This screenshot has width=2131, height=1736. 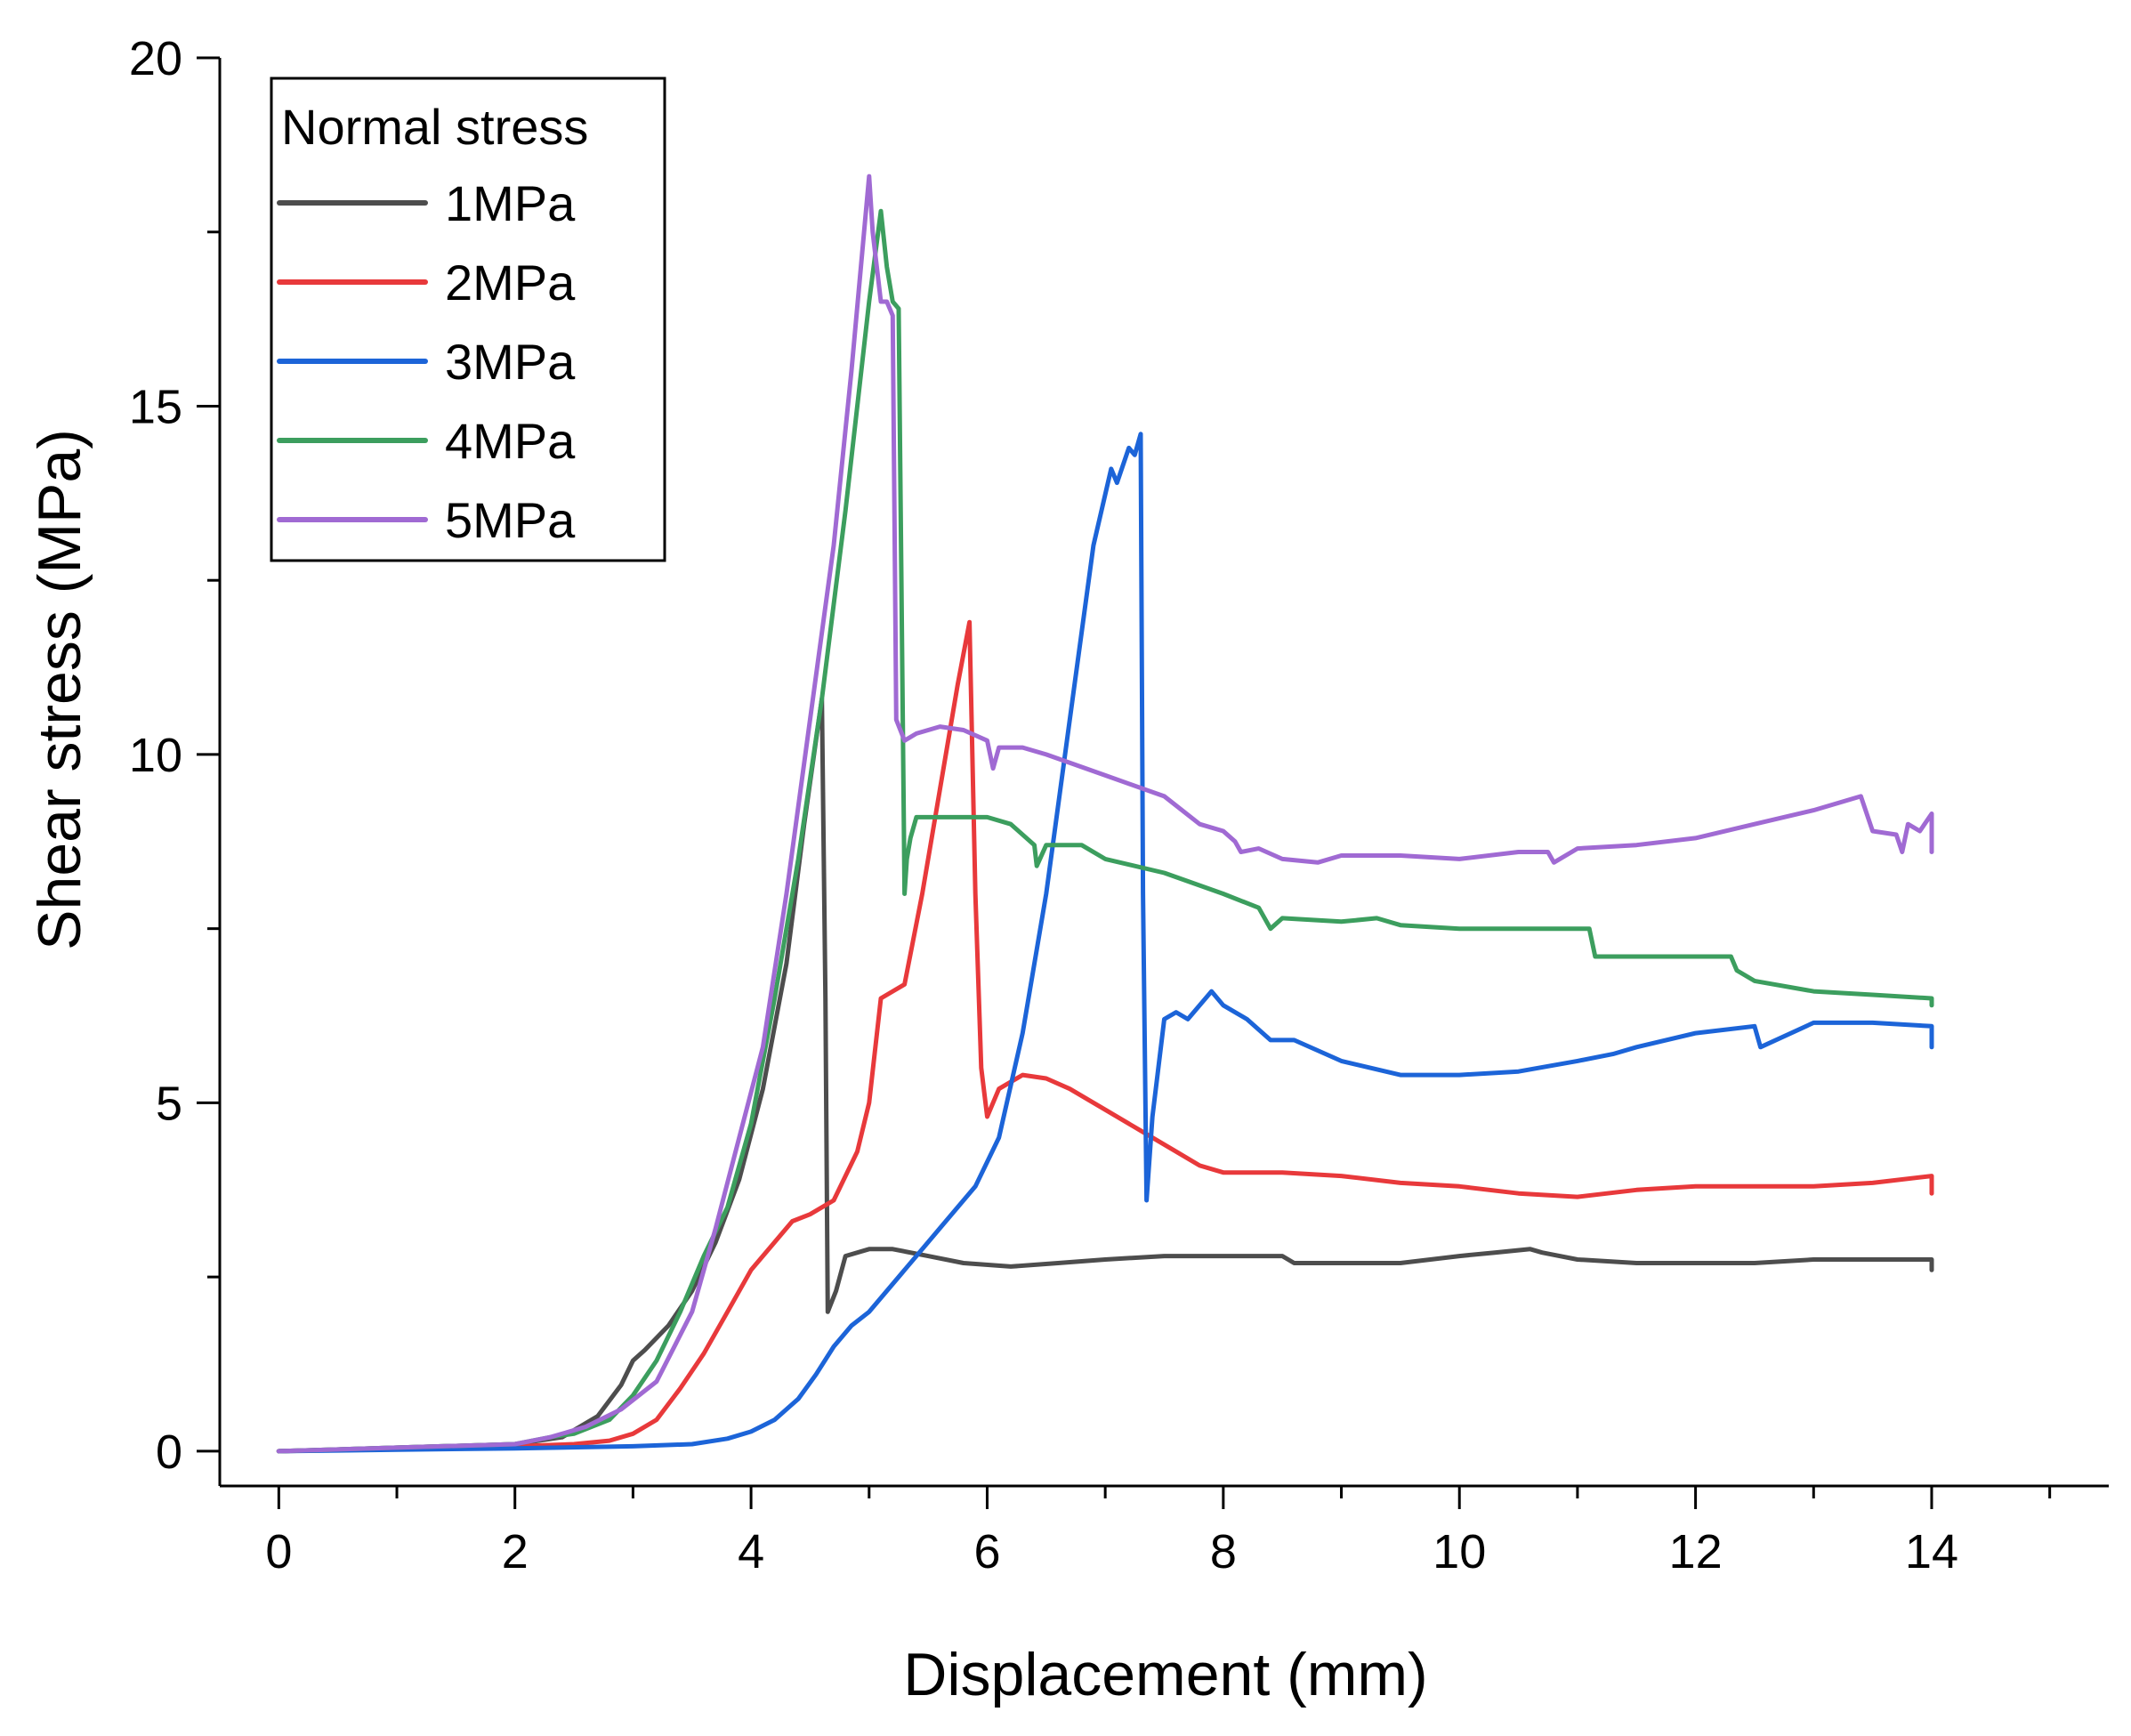 What do you see at coordinates (1165, 1674) in the screenshot?
I see `x-axis-title: Displacement (mm)` at bounding box center [1165, 1674].